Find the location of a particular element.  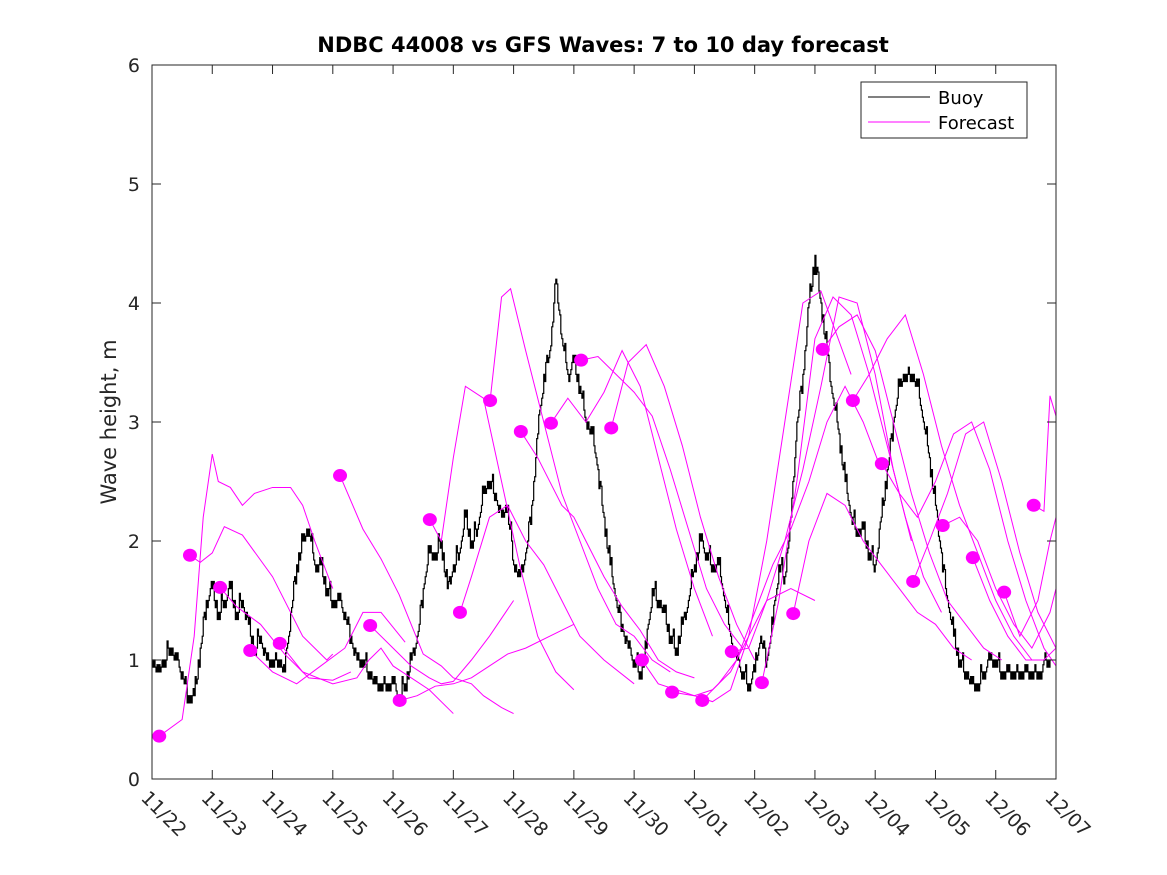

legend-box is located at coordinates (944, 110).